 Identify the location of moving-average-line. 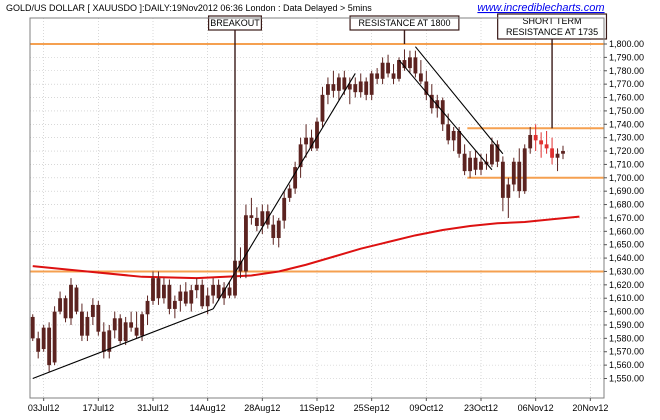
(306, 247).